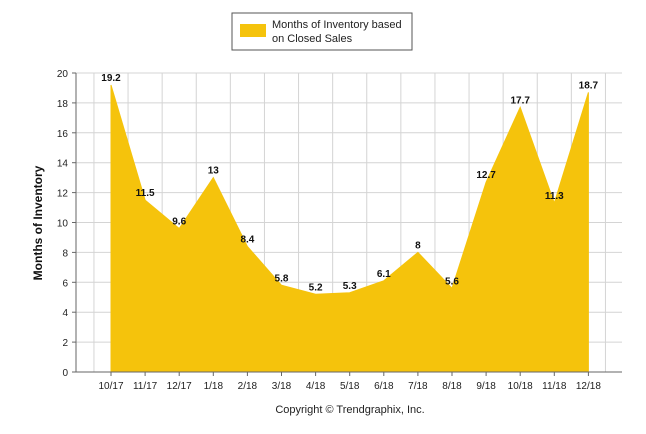 This screenshot has height=434, width=646. What do you see at coordinates (588, 386) in the screenshot?
I see `x-tick-label: 12/18` at bounding box center [588, 386].